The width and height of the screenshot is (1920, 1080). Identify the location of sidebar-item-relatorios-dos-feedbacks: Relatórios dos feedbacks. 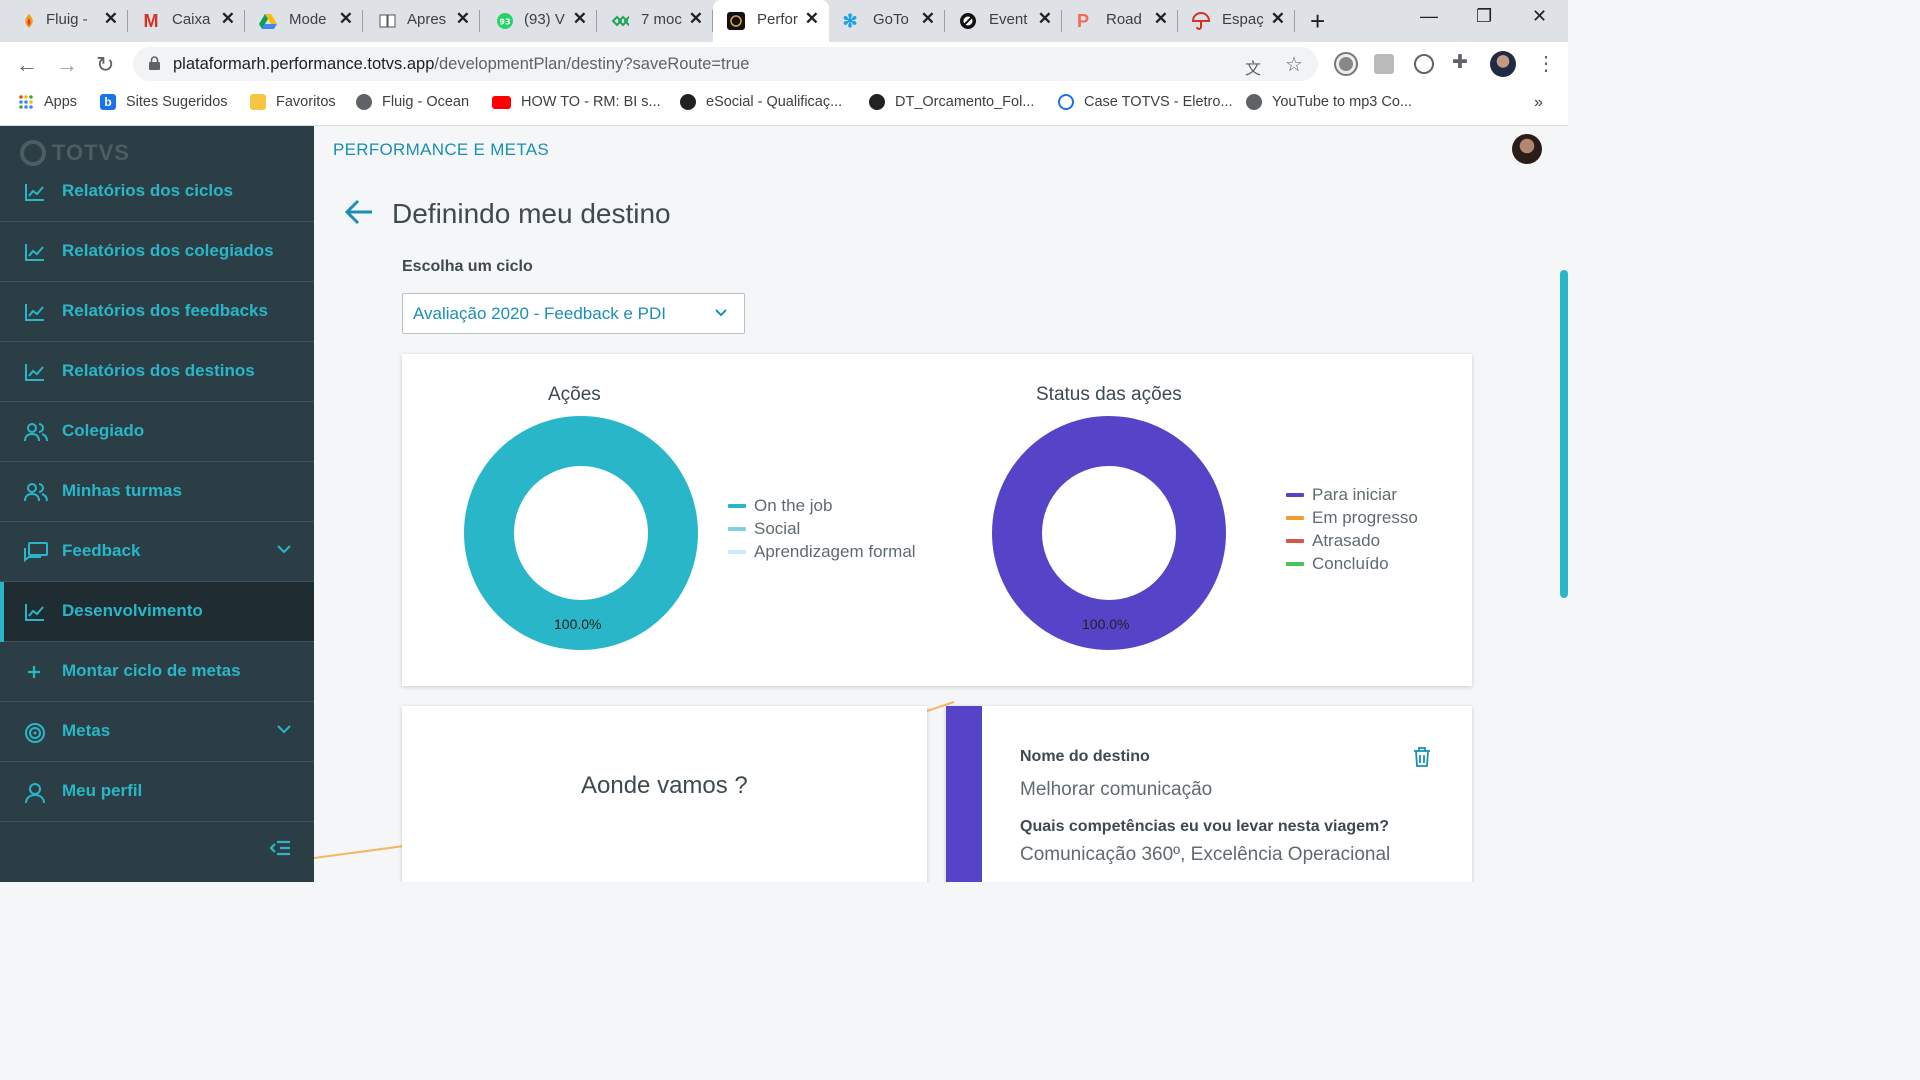
(157, 312).